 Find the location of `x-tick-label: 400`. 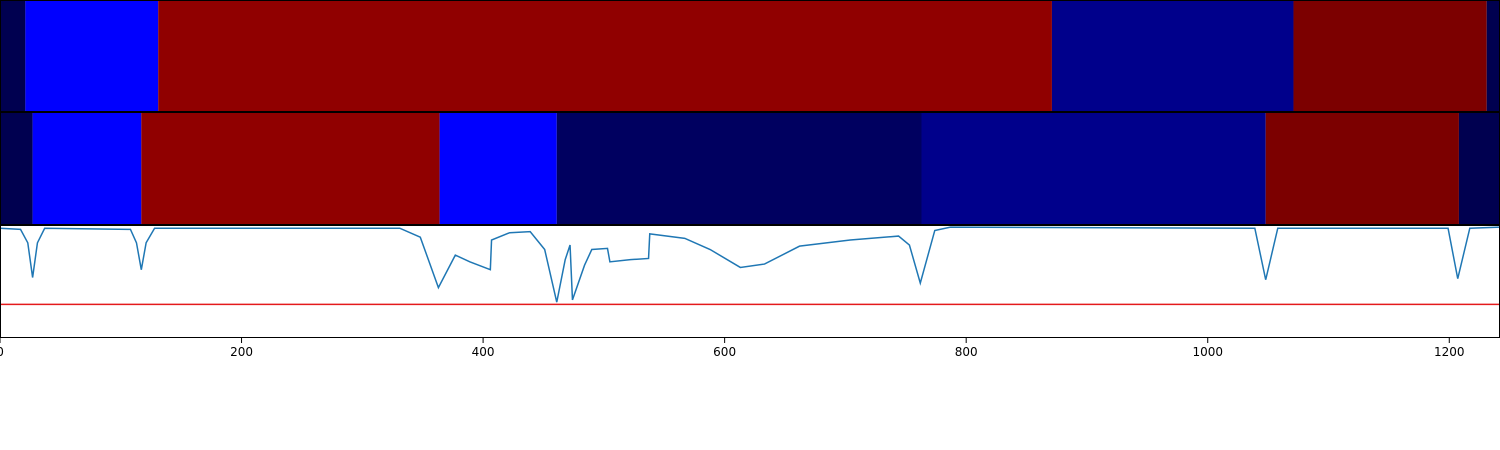

x-tick-label: 400 is located at coordinates (483, 352).